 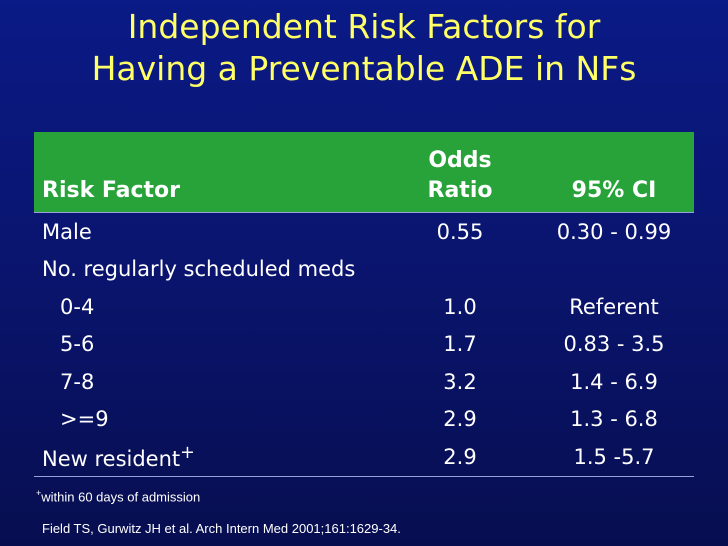 What do you see at coordinates (77, 381) in the screenshot?
I see `cell-factor: 7-8` at bounding box center [77, 381].